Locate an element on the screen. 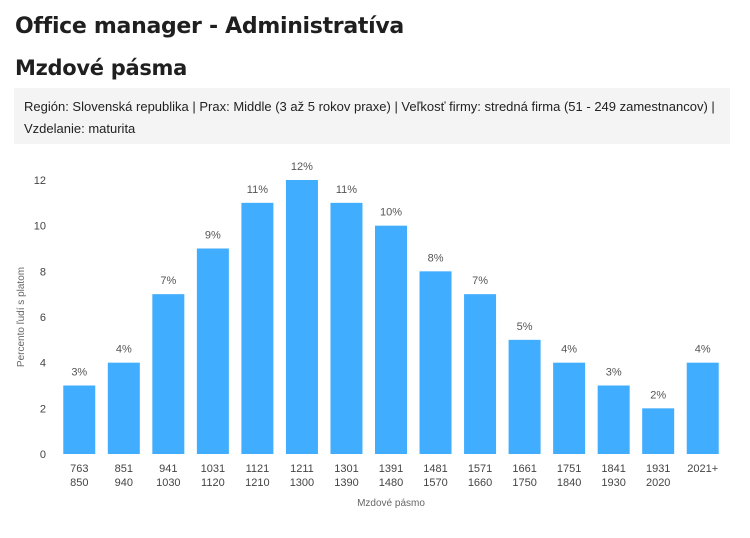 This screenshot has width=750, height=538. x-tick-label: 2021+ is located at coordinates (702, 469).